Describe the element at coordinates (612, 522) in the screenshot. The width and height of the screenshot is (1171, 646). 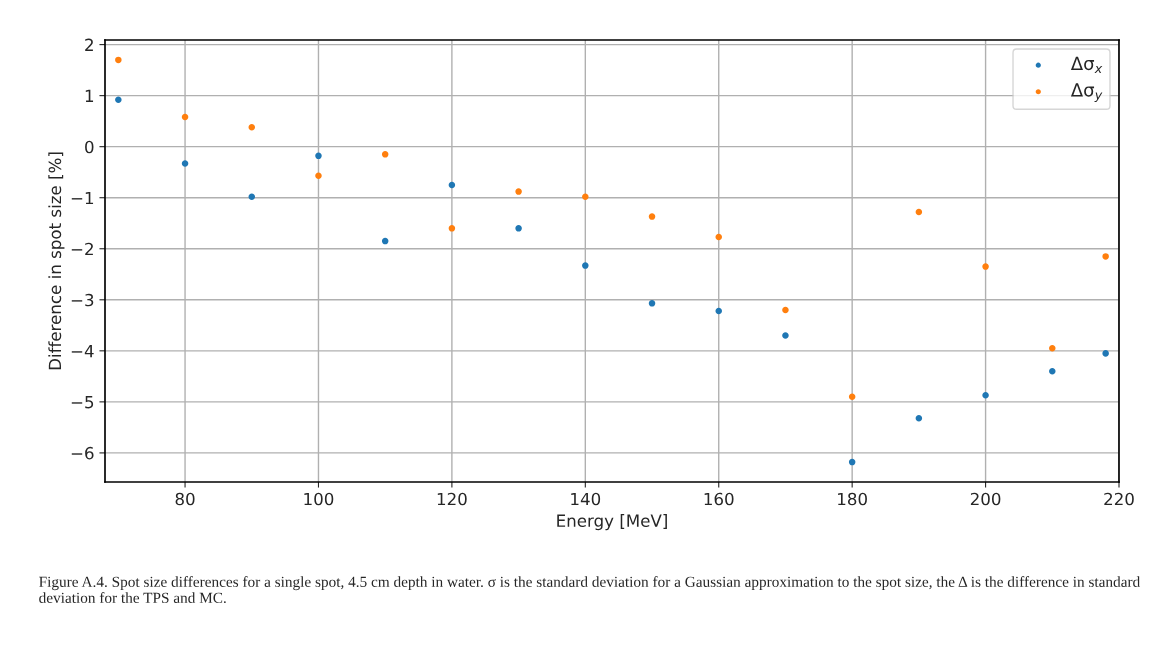
I see `x-axis-title: Energy [MeV]` at that location.